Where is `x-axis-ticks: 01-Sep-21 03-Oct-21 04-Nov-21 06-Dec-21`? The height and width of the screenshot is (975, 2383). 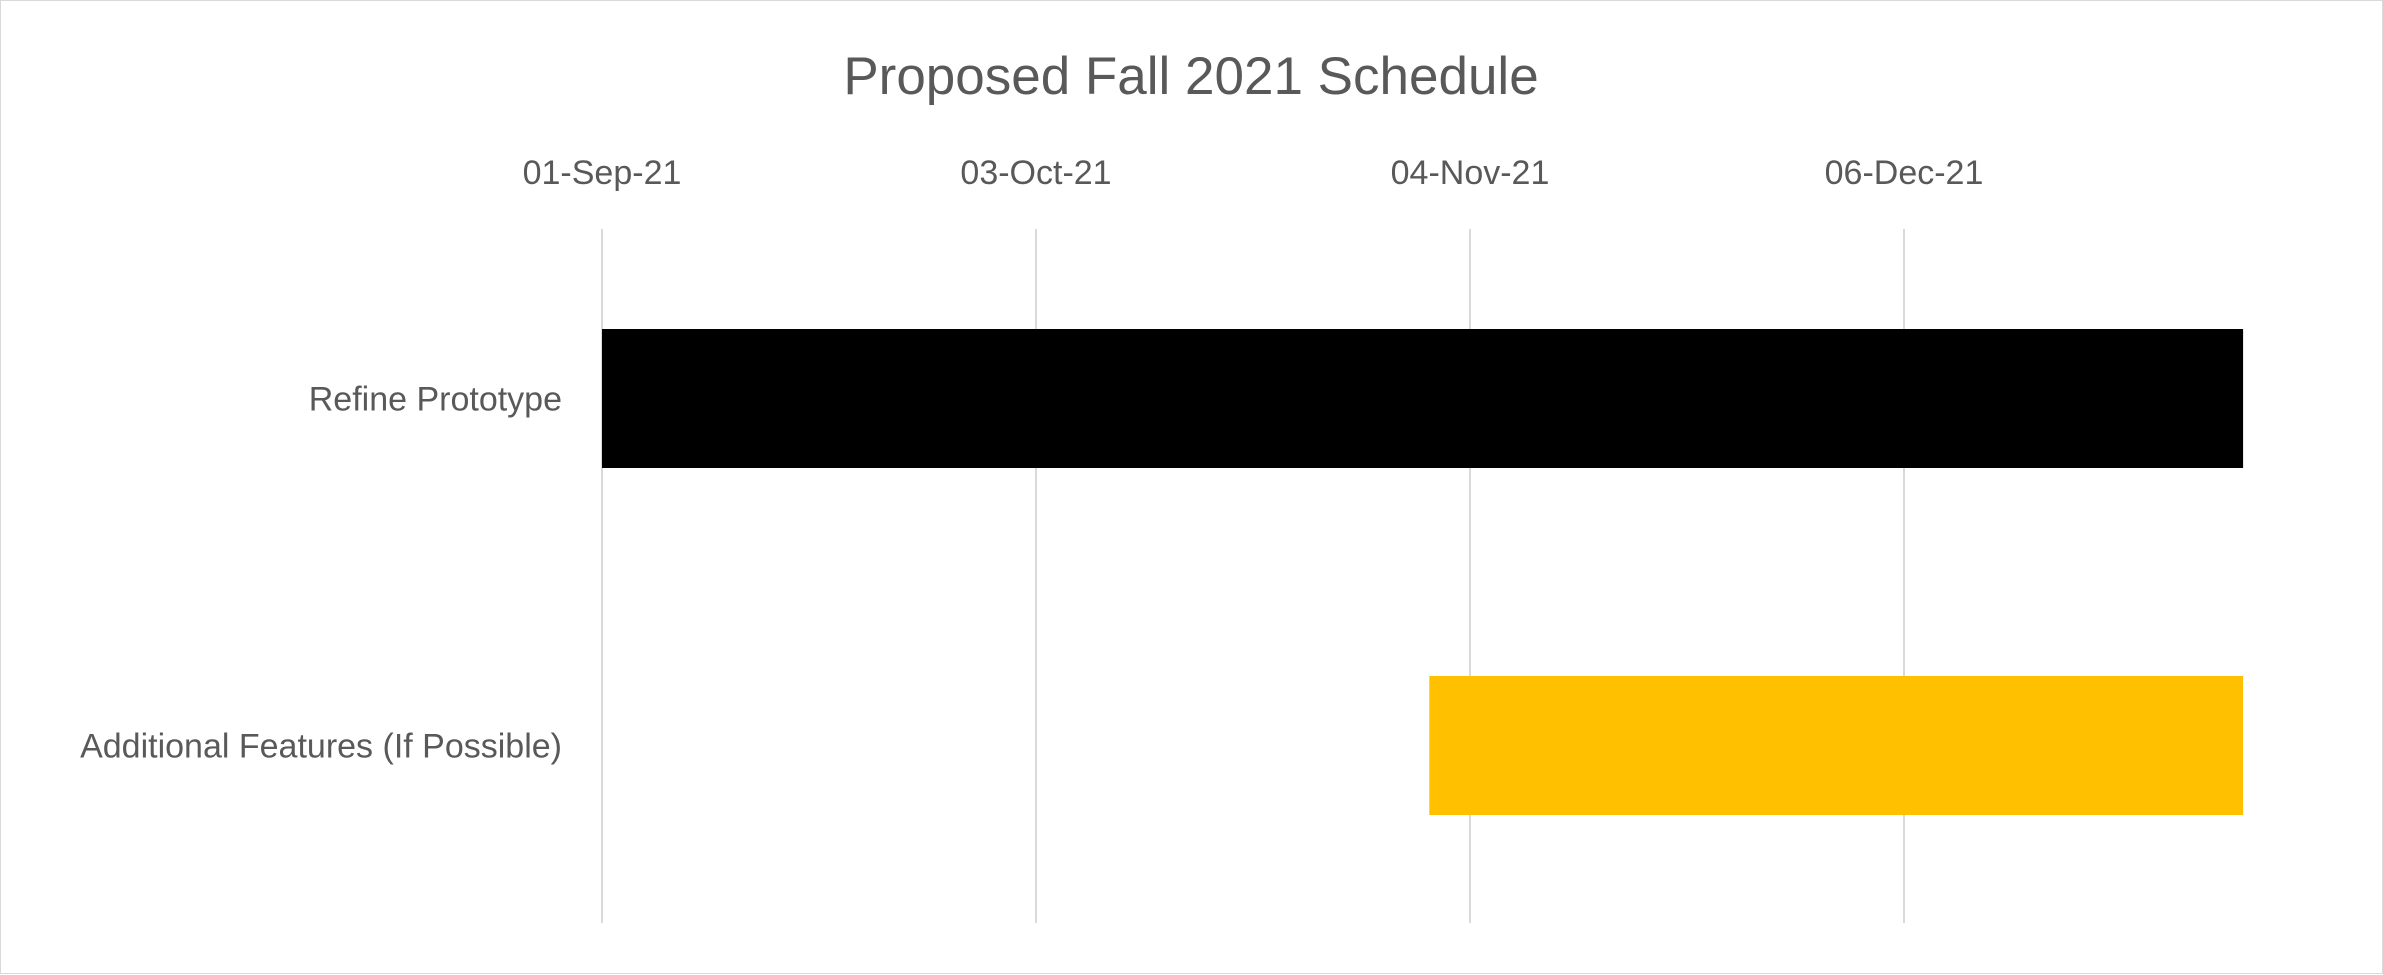
x-axis-ticks: 01-Sep-21 03-Oct-21 04-Nov-21 06-Dec-21 is located at coordinates (1253, 173).